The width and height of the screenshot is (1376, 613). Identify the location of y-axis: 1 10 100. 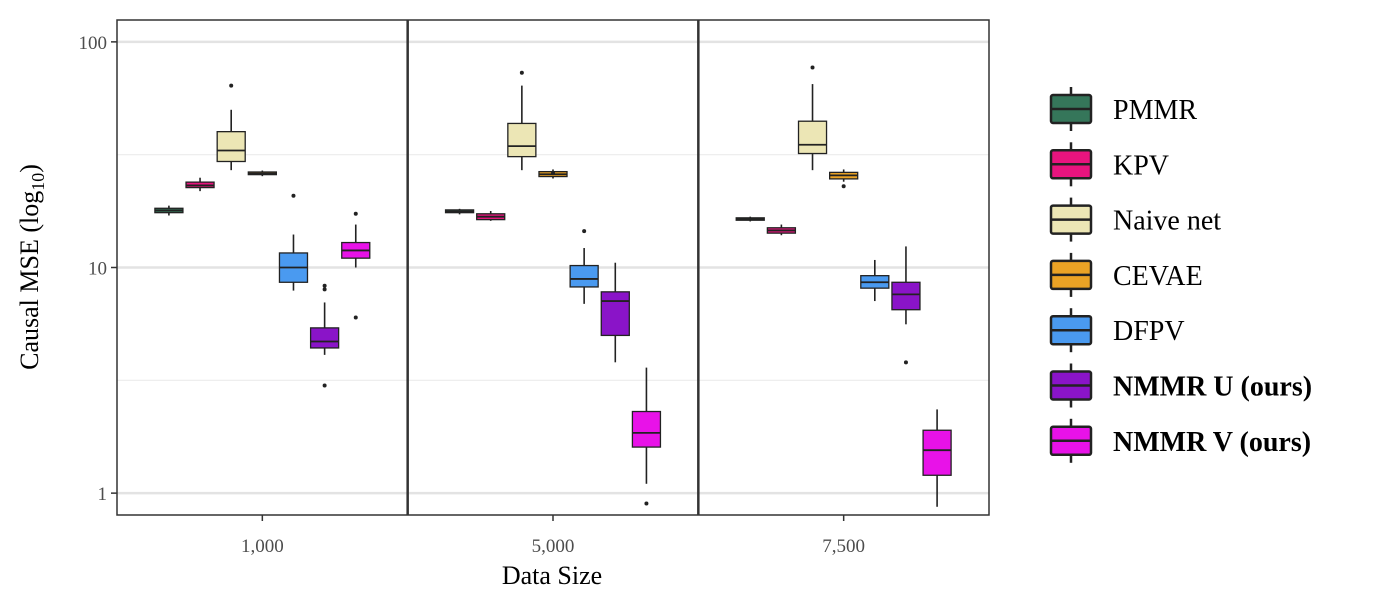
(98, 269).